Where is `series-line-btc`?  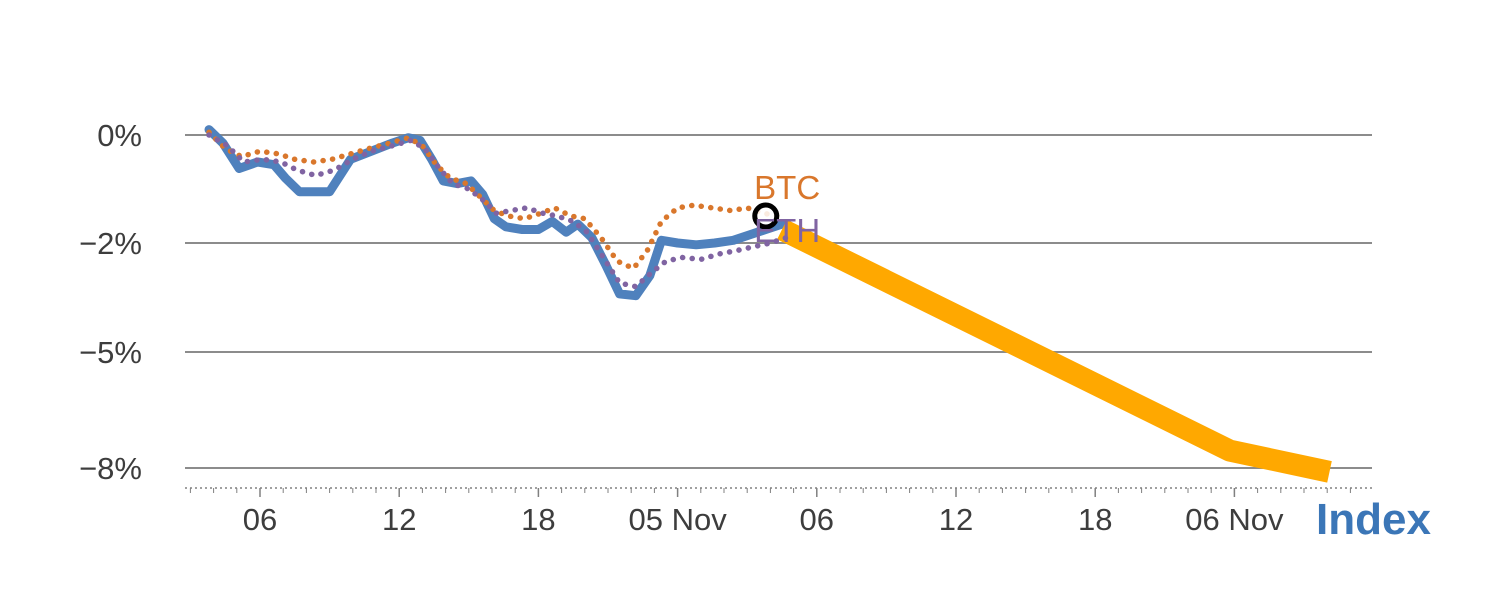
series-line-btc is located at coordinates (494, 200).